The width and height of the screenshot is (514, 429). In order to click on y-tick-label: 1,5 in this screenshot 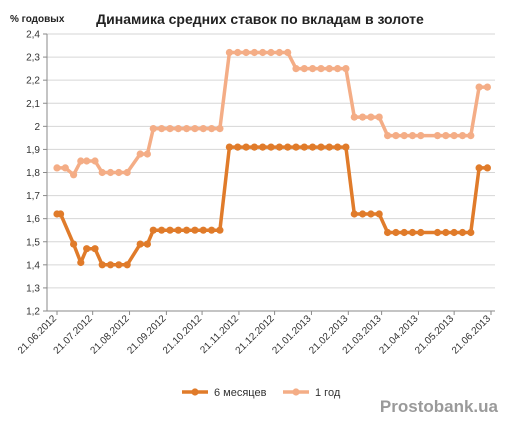, I will do `click(33, 242)`.